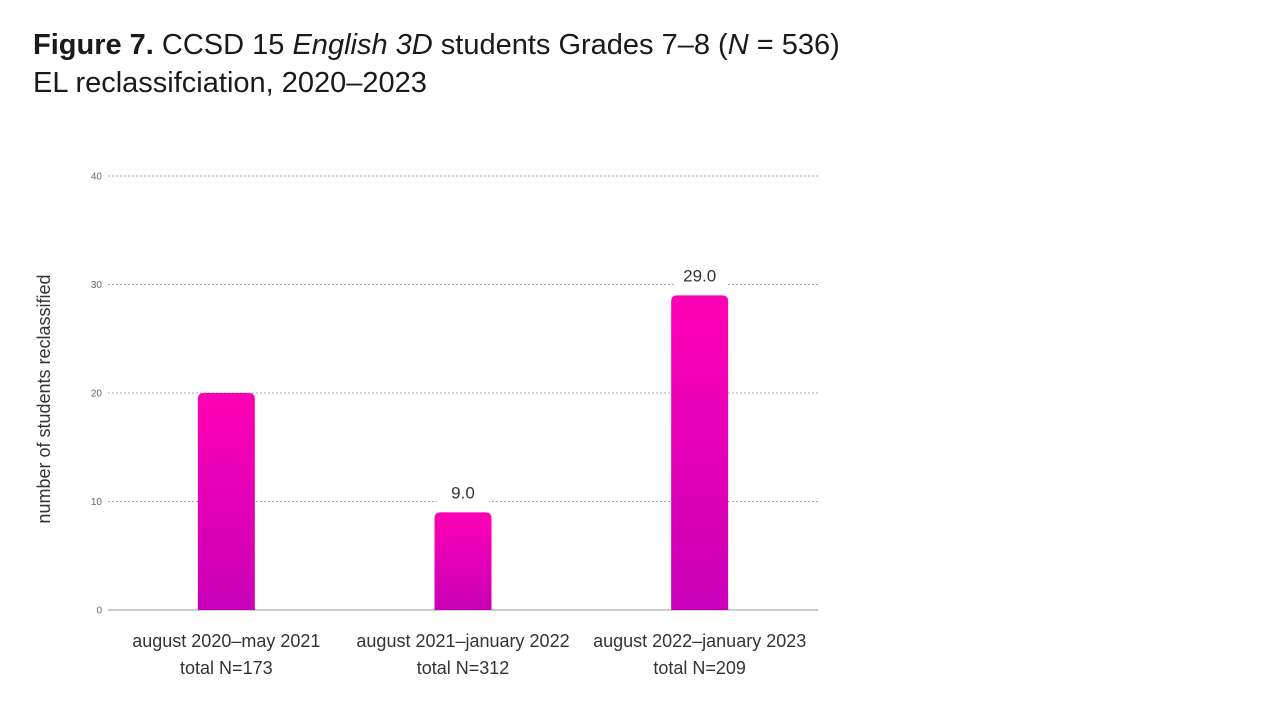 The image size is (1280, 710). I want to click on x-tick-label: august 2022–january 2023, so click(699, 641).